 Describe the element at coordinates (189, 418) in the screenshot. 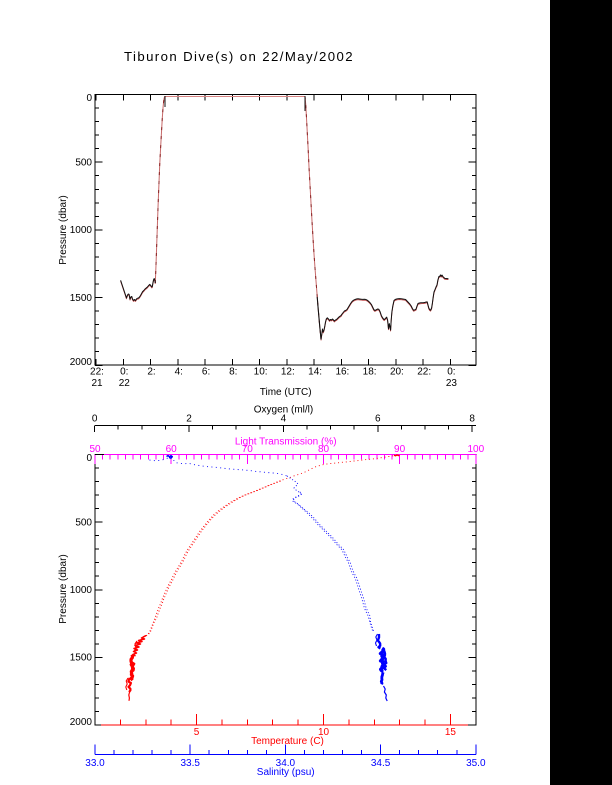

I see `svg-text: 2` at that location.